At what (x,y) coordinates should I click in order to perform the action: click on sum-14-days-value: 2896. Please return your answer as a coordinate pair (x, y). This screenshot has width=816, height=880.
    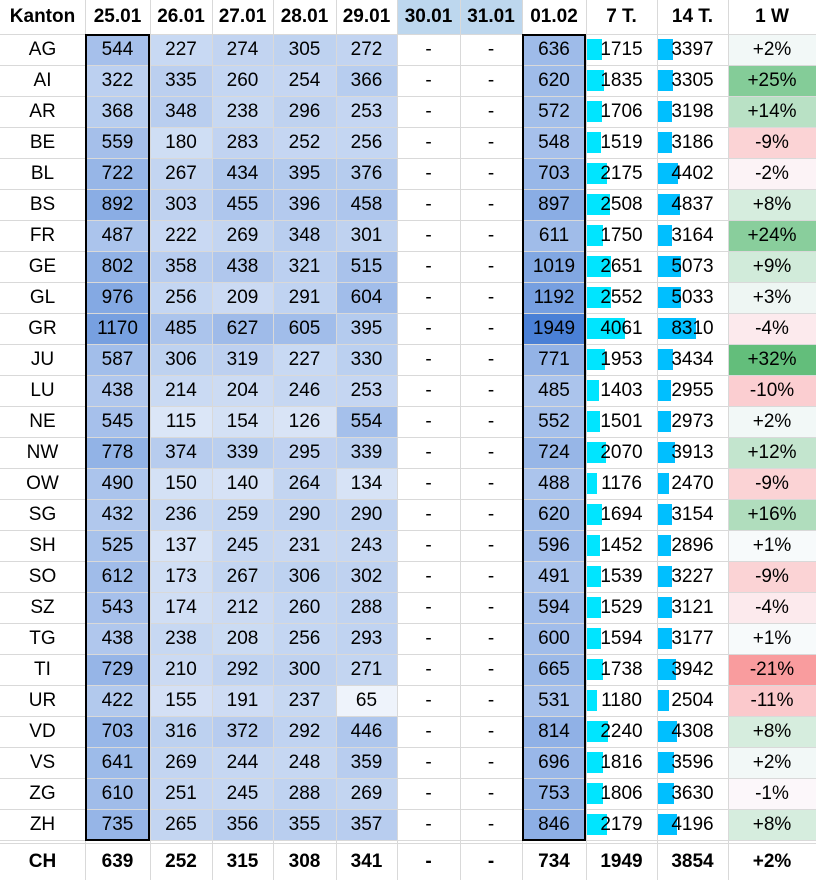
    Looking at the image, I should click on (692, 545).